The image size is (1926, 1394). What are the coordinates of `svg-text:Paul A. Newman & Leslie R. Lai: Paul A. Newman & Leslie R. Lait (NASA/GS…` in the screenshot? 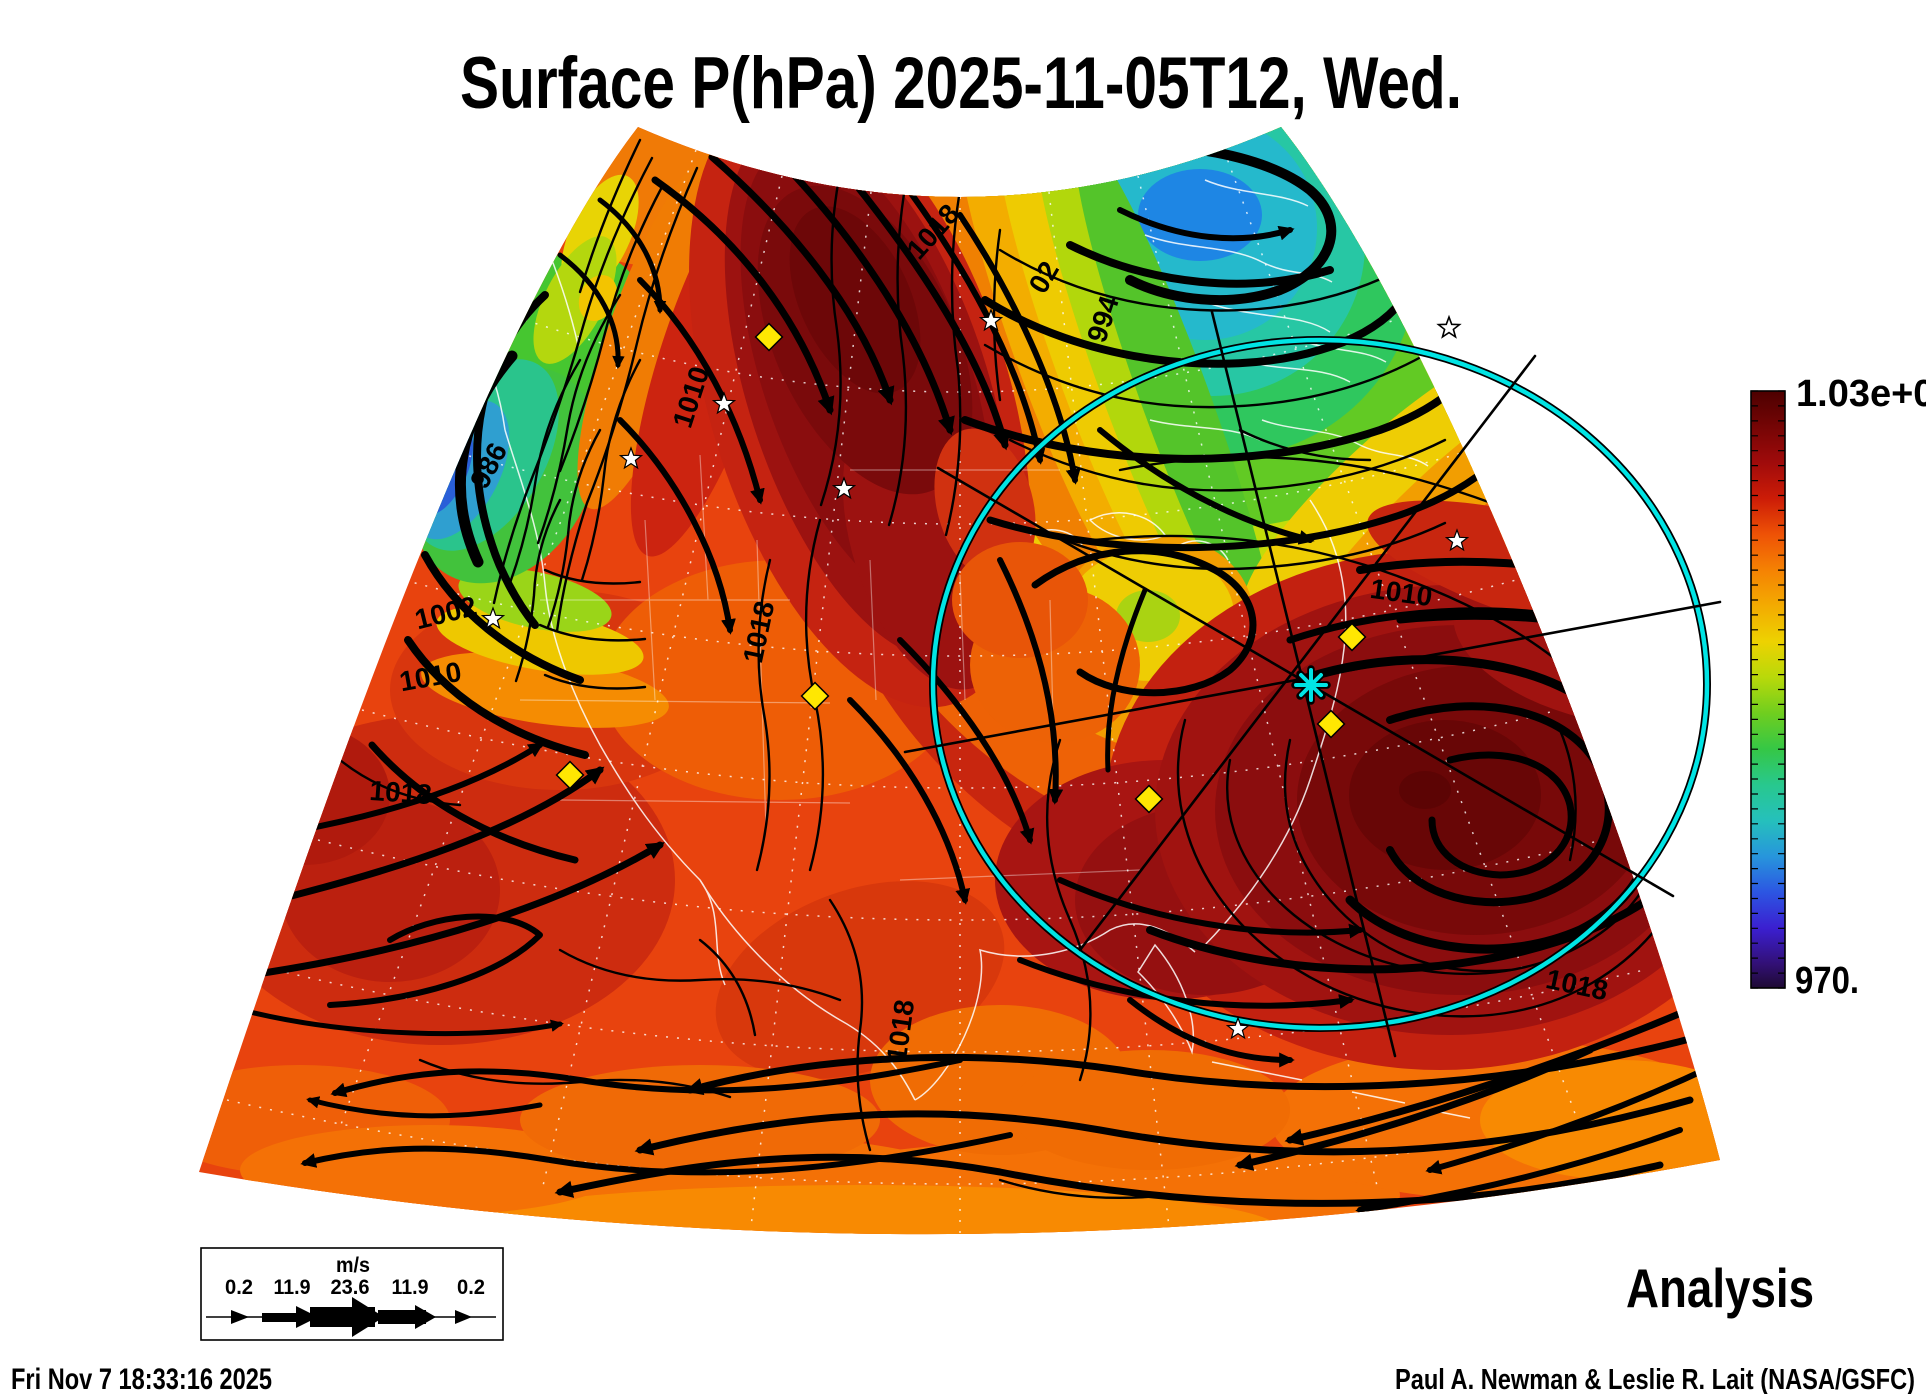 It's located at (1655, 1379).